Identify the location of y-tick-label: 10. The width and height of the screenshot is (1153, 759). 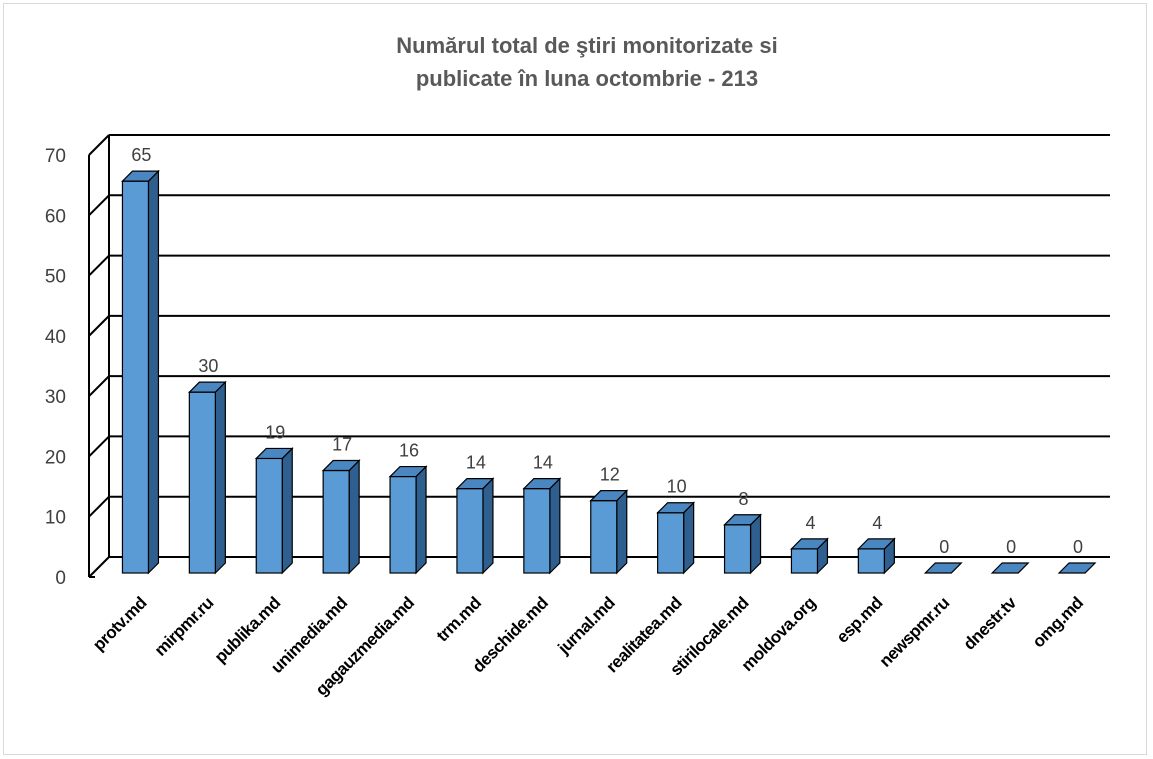
(55, 518).